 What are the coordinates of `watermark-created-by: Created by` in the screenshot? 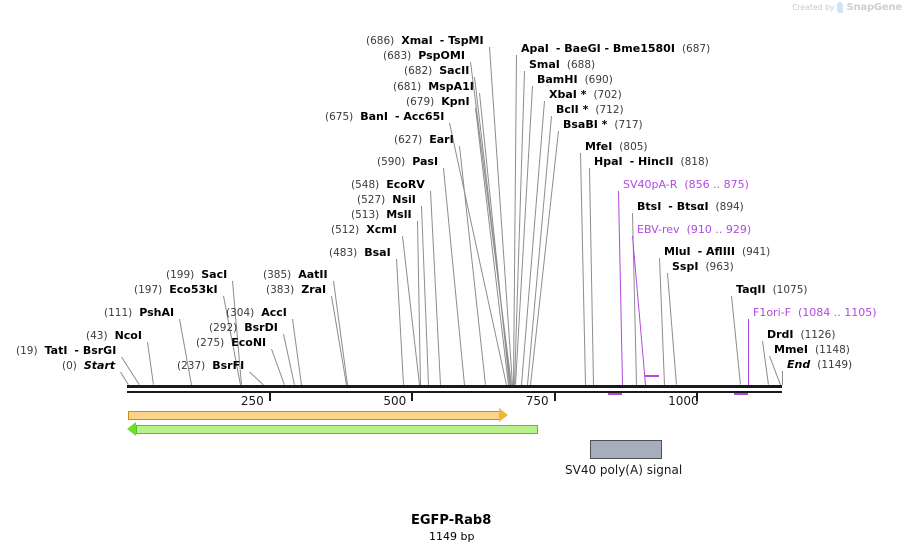 It's located at (813, 7).